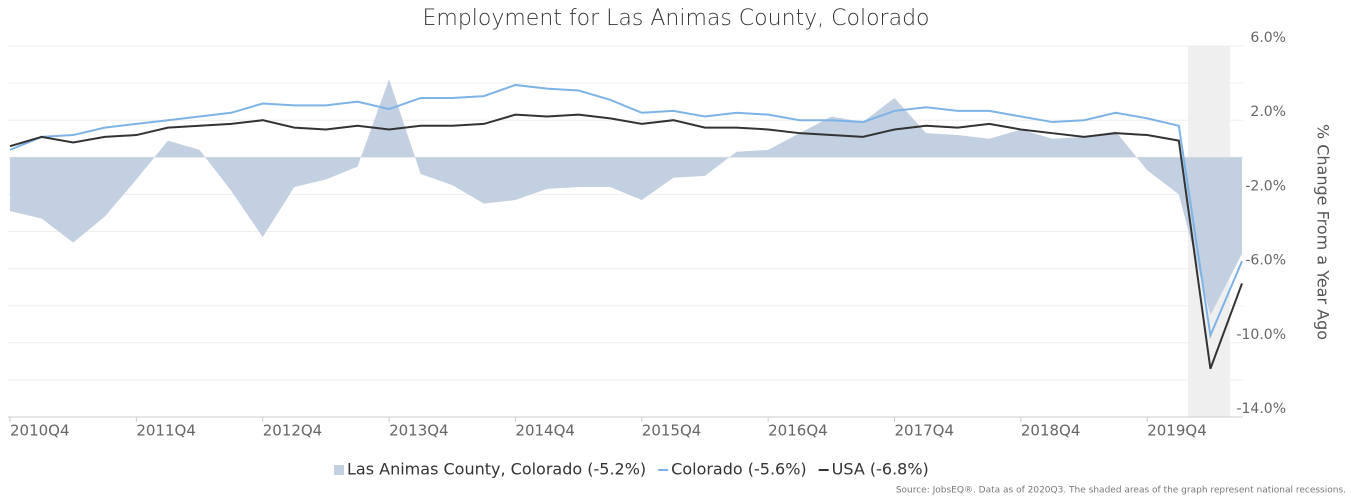  What do you see at coordinates (545, 431) in the screenshot?
I see `x-tick-label: 2014Q4` at bounding box center [545, 431].